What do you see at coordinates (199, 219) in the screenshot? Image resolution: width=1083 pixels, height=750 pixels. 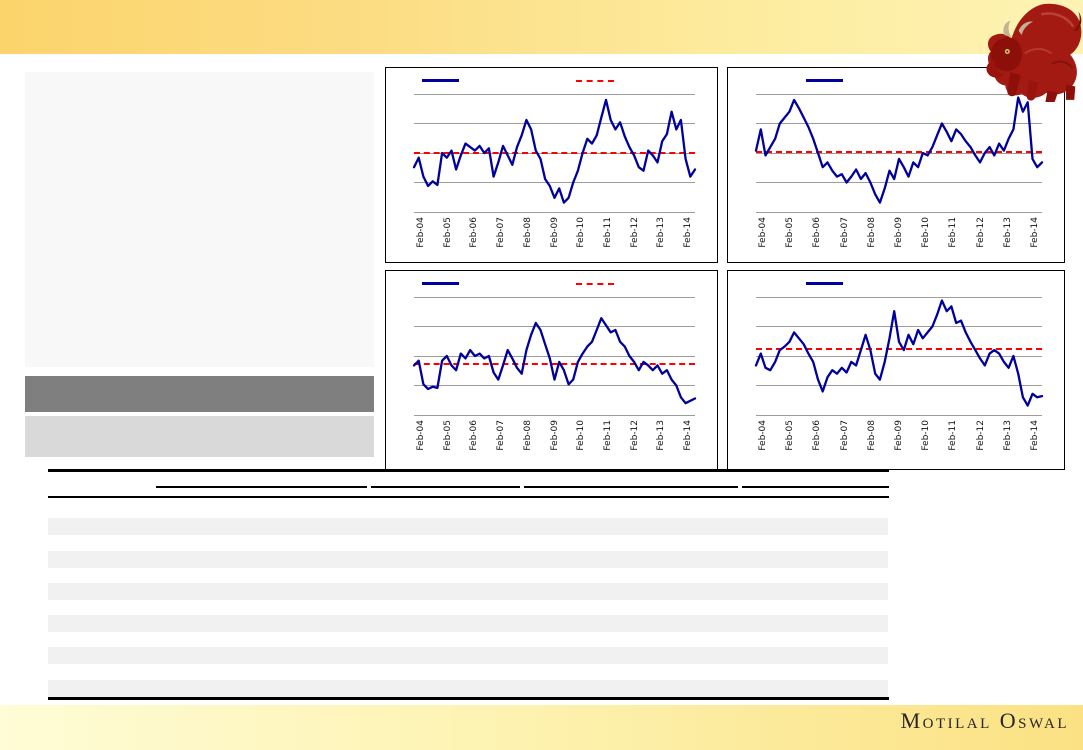 I see `content-placeholder-panel` at bounding box center [199, 219].